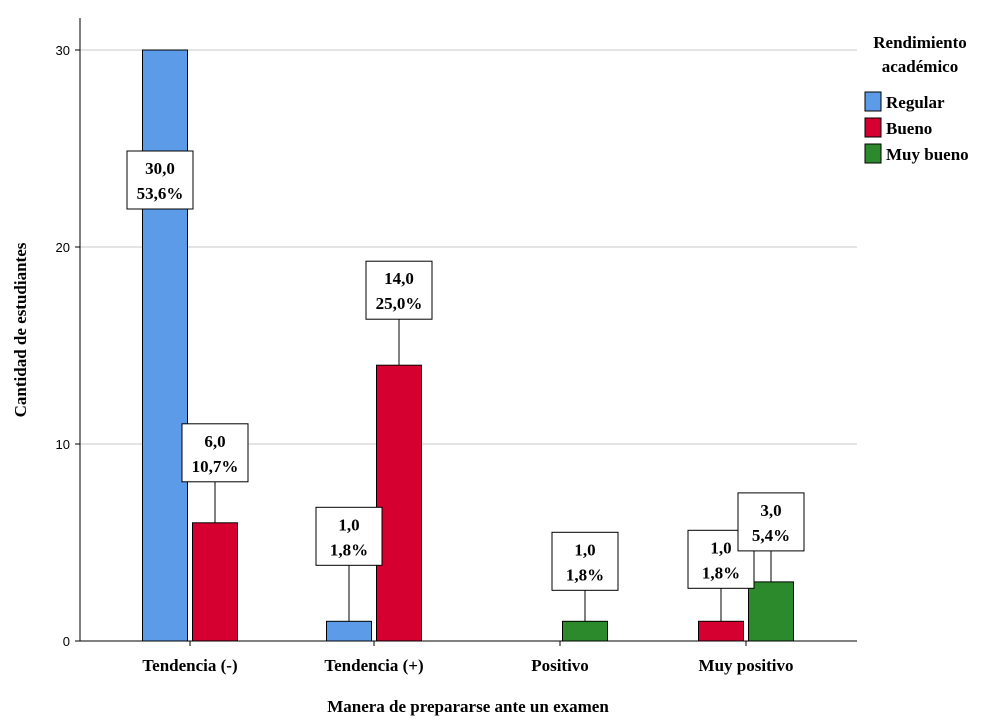  What do you see at coordinates (20, 329) in the screenshot?
I see `y-axis-title: Cantidad de estudiantes` at bounding box center [20, 329].